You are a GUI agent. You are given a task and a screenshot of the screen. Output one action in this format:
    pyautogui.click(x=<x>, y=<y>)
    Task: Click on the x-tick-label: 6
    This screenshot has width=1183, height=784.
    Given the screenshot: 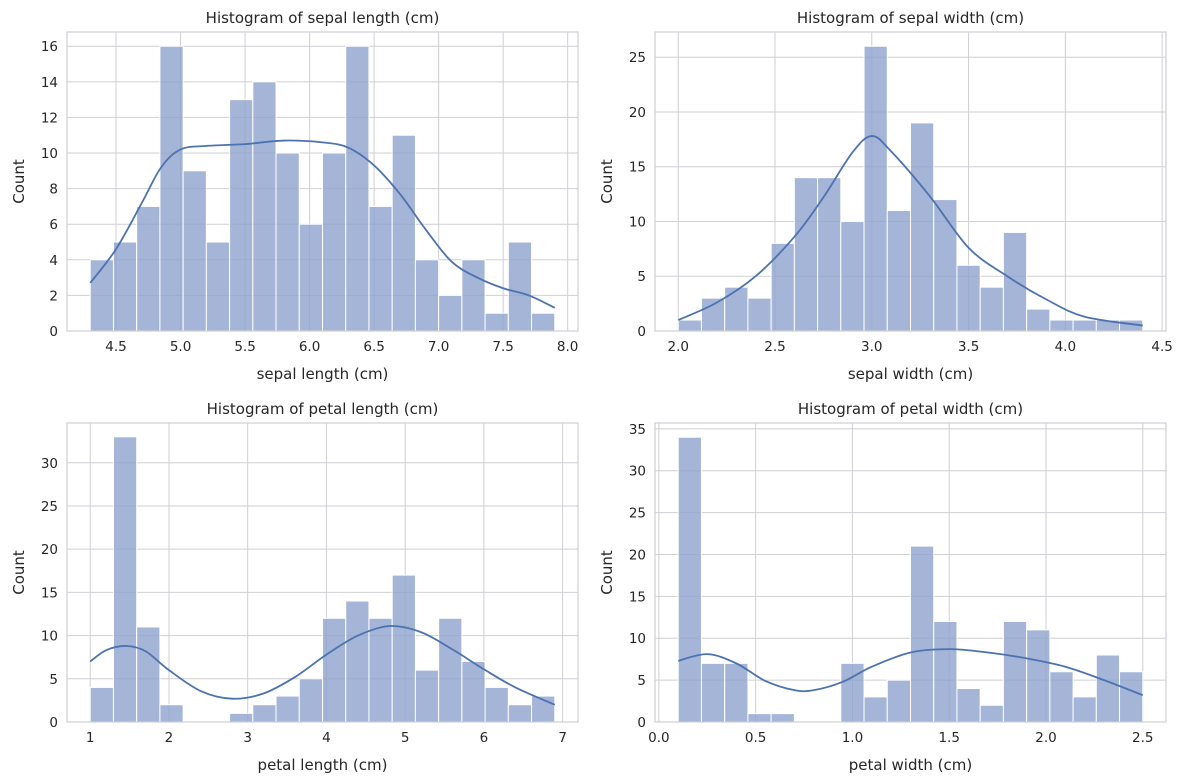 What is the action you would take?
    pyautogui.click(x=484, y=738)
    